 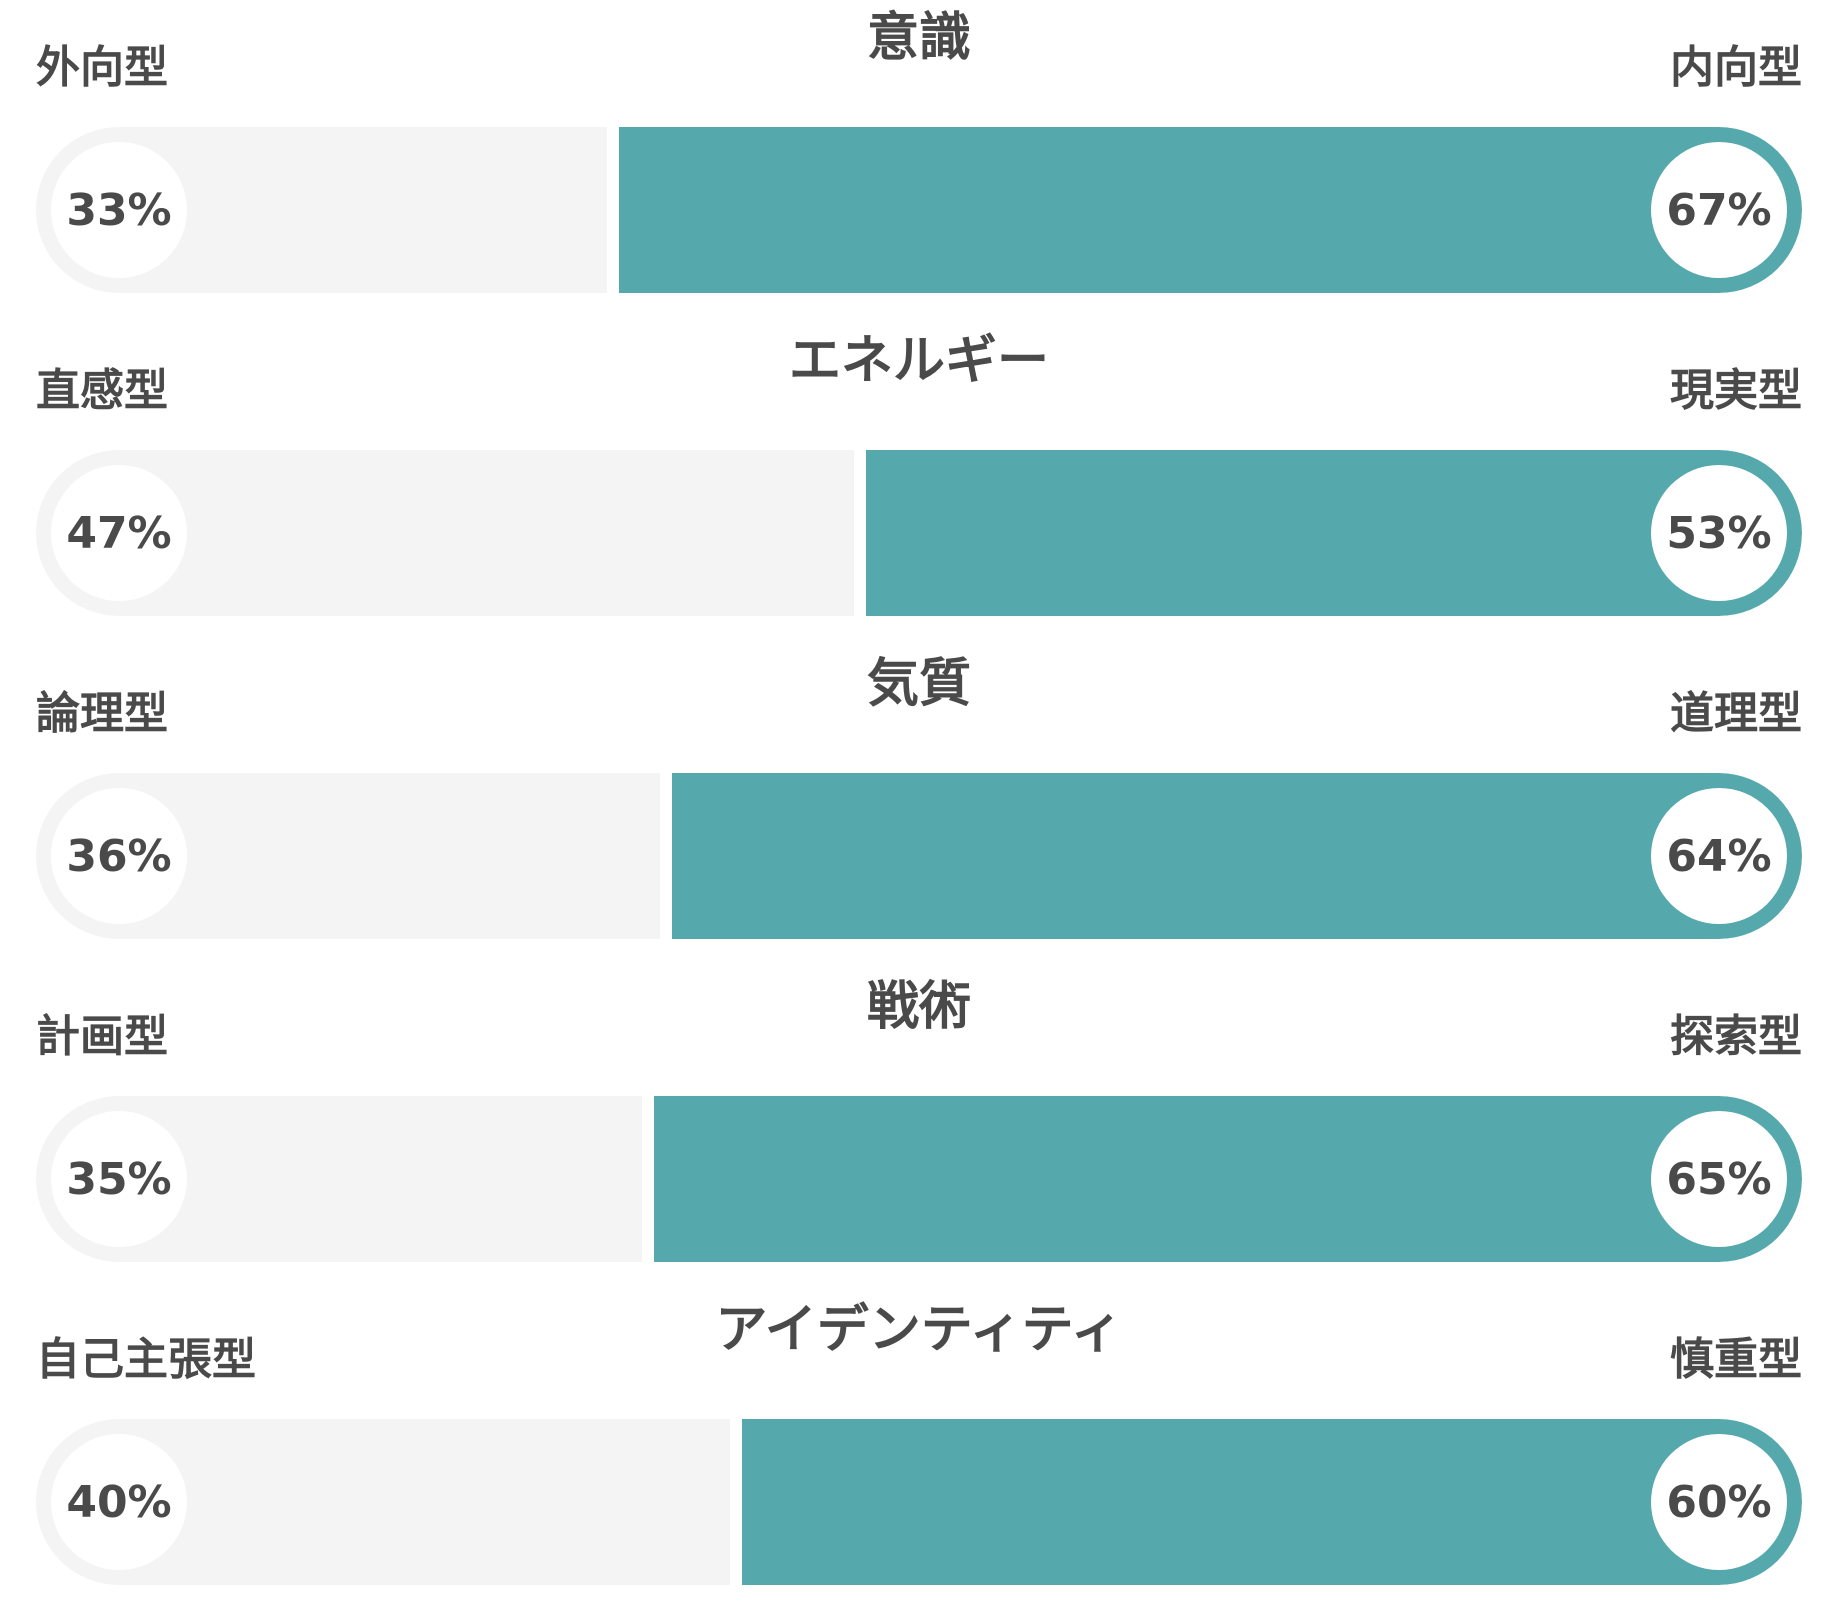 What do you see at coordinates (1719, 533) in the screenshot?
I see `trait-right-percent: 53%` at bounding box center [1719, 533].